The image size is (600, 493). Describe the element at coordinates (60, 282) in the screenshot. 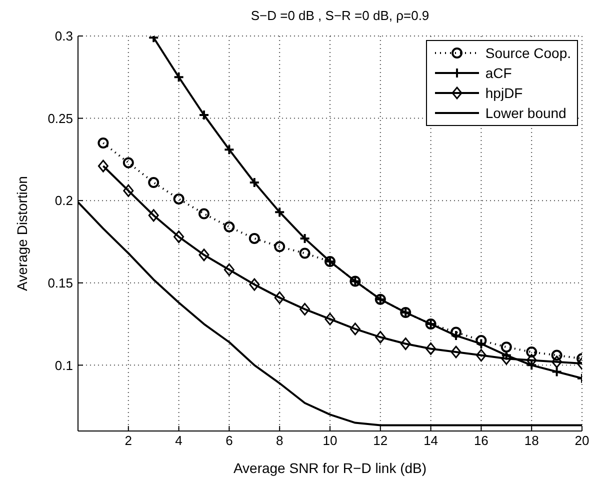

I see `y-tick-label: 0.15` at that location.